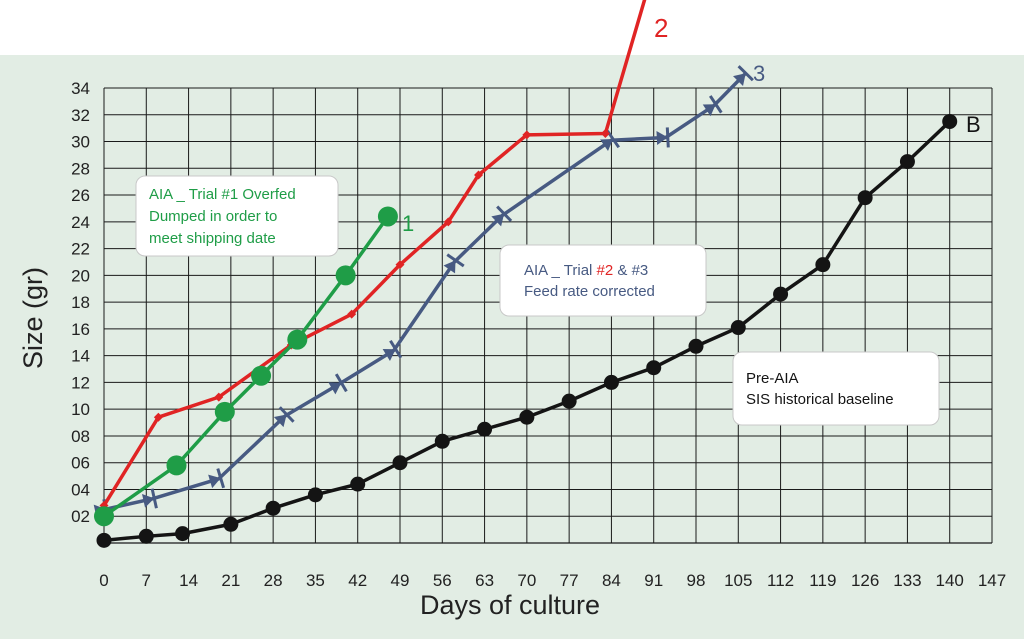 This screenshot has width=1024, height=644. What do you see at coordinates (589, 291) in the screenshot?
I see `annotation-line: Feed rate corrected` at bounding box center [589, 291].